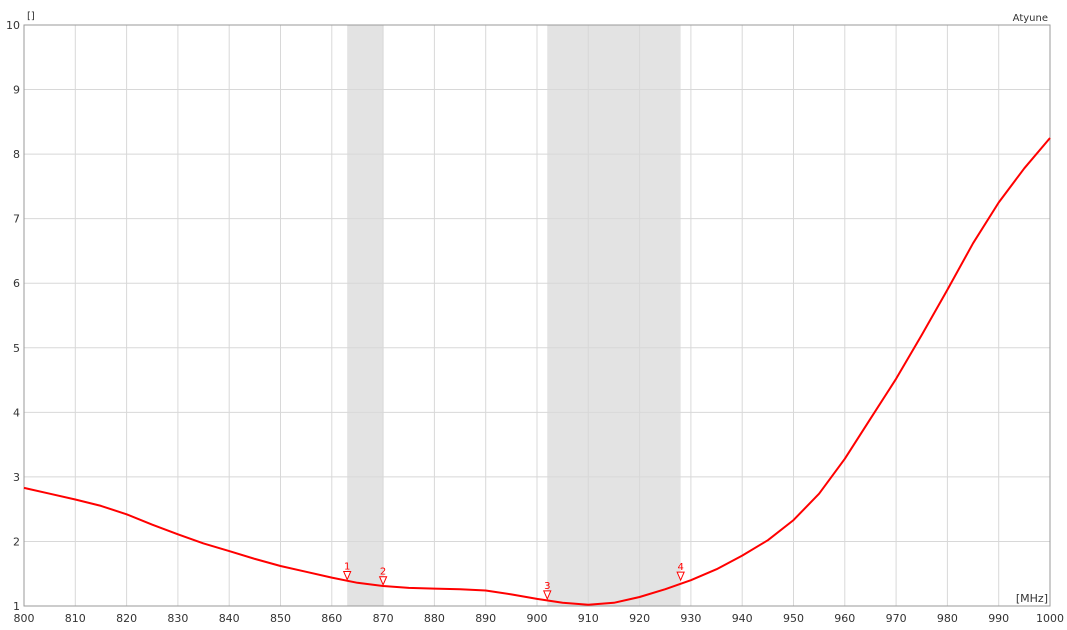 This screenshot has height=630, width=1067. I want to click on y-tick-label: 10, so click(13, 25).